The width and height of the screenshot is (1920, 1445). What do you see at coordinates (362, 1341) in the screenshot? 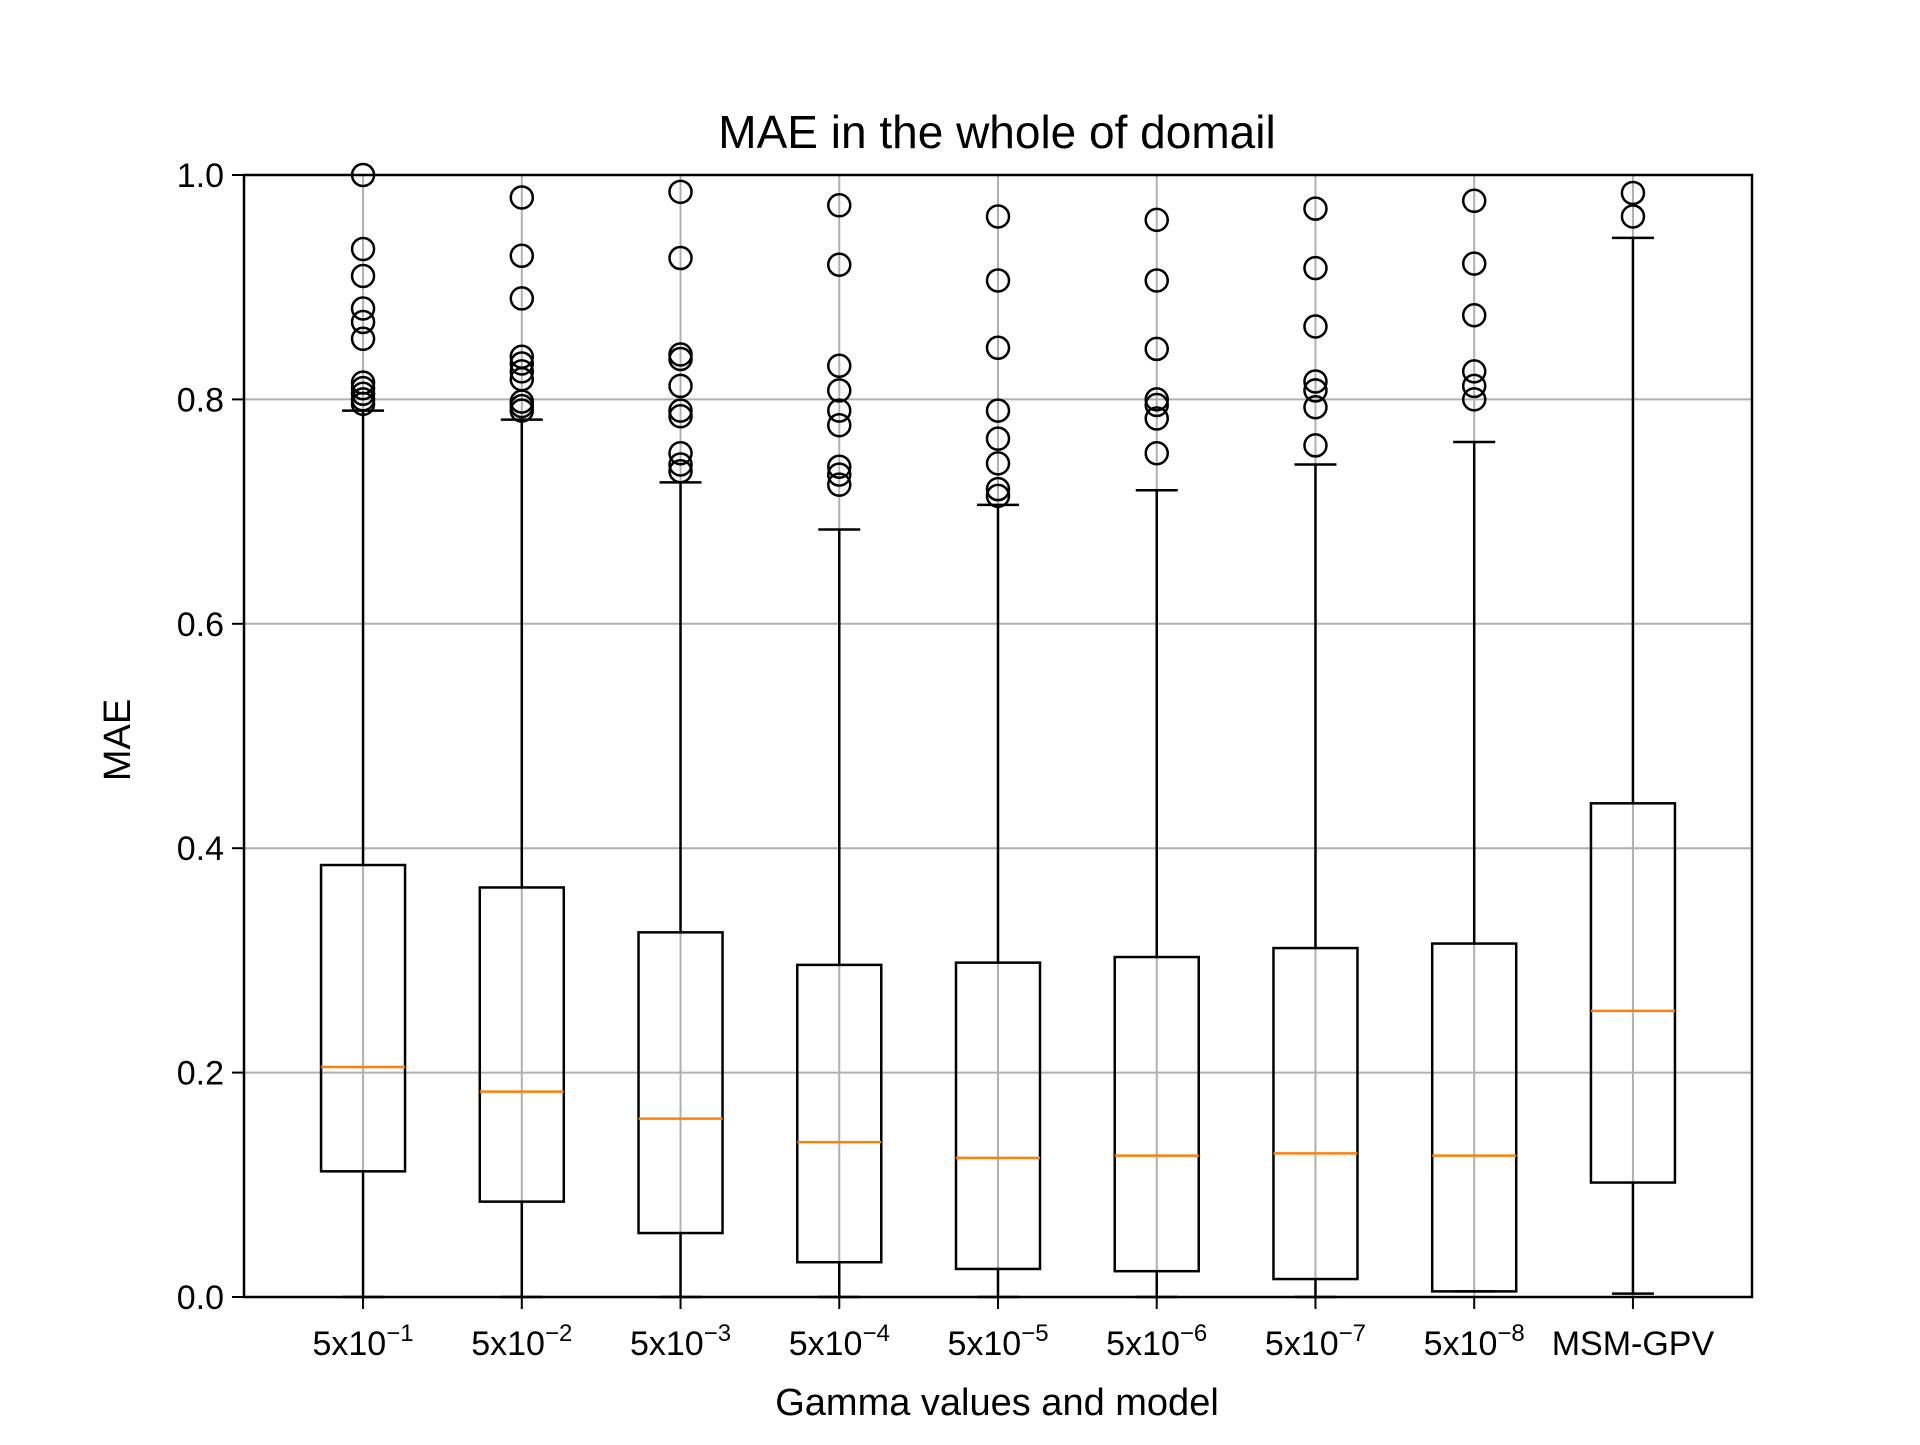
I see `x-tick-label: 5x10⁻¹` at bounding box center [362, 1341].